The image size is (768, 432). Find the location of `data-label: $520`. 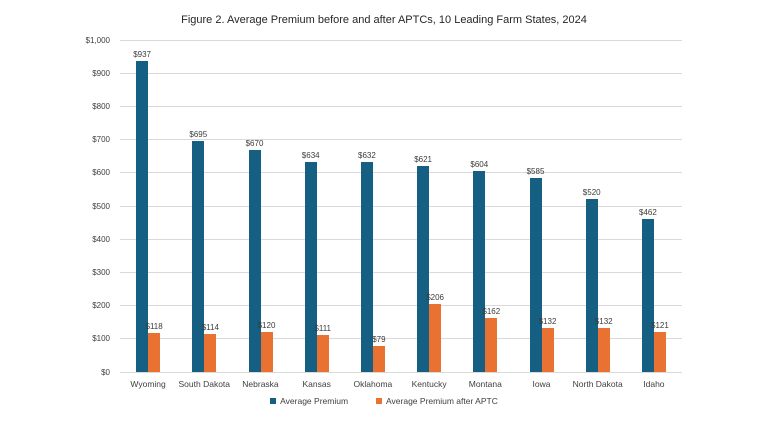

data-label: $520 is located at coordinates (591, 193).